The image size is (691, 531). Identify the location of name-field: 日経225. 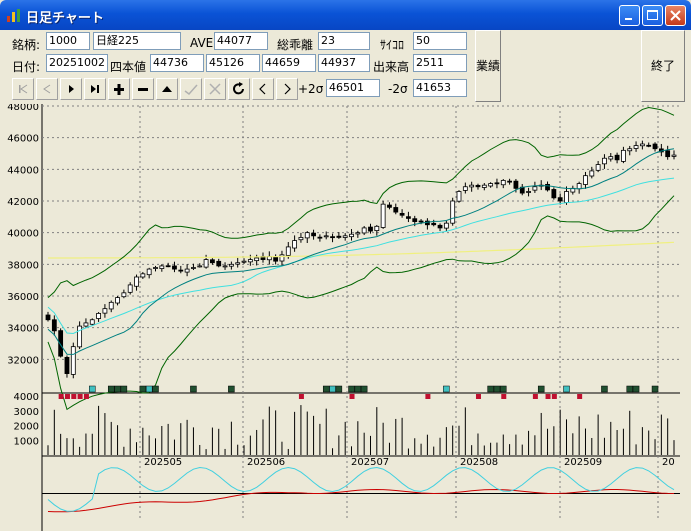
(137, 41).